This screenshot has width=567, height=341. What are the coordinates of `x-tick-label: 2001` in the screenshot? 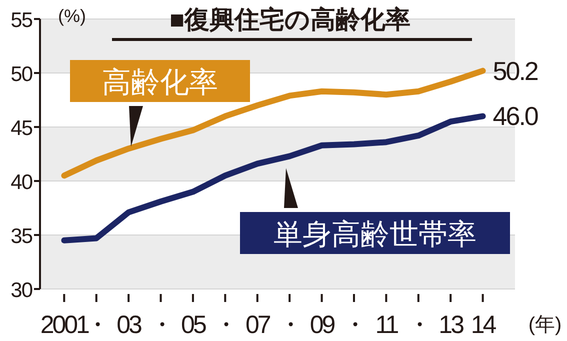 It's located at (65, 325).